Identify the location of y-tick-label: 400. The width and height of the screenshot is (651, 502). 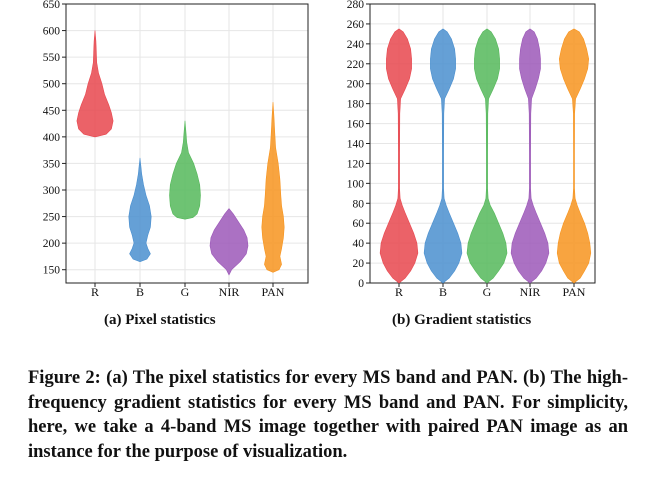
(52, 138).